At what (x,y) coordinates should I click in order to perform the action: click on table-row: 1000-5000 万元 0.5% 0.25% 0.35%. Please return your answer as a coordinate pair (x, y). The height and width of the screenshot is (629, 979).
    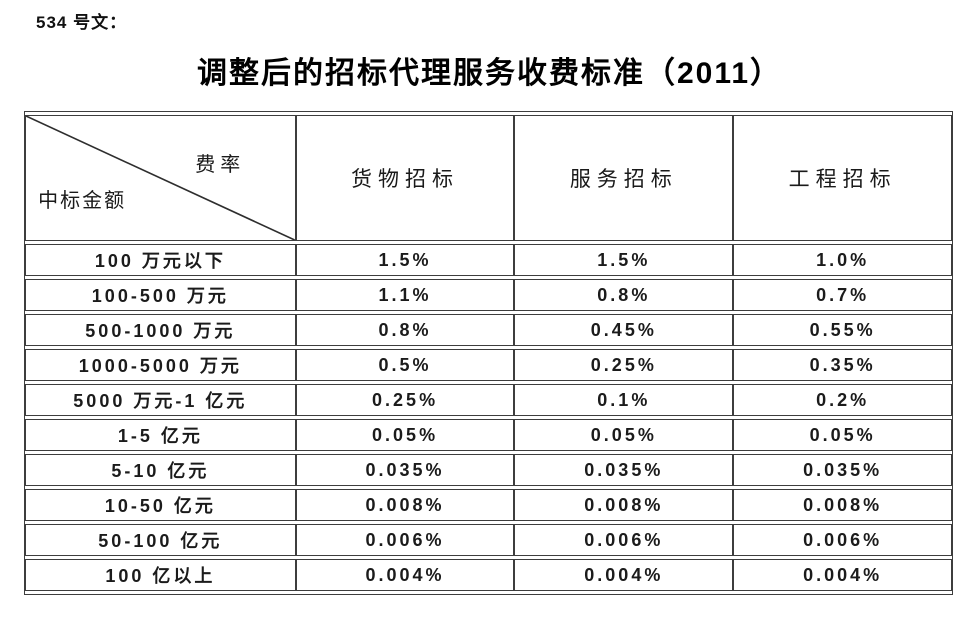
    Looking at the image, I should click on (488, 365).